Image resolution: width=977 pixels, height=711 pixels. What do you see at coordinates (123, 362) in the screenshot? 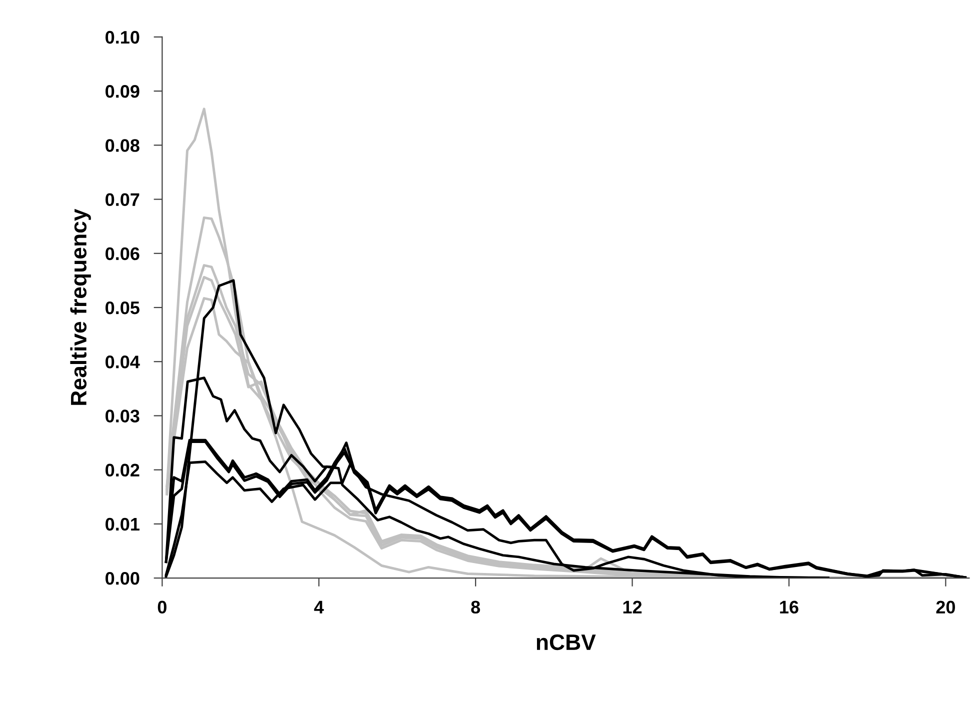
I see `y-tick-label: 0.04` at bounding box center [123, 362].